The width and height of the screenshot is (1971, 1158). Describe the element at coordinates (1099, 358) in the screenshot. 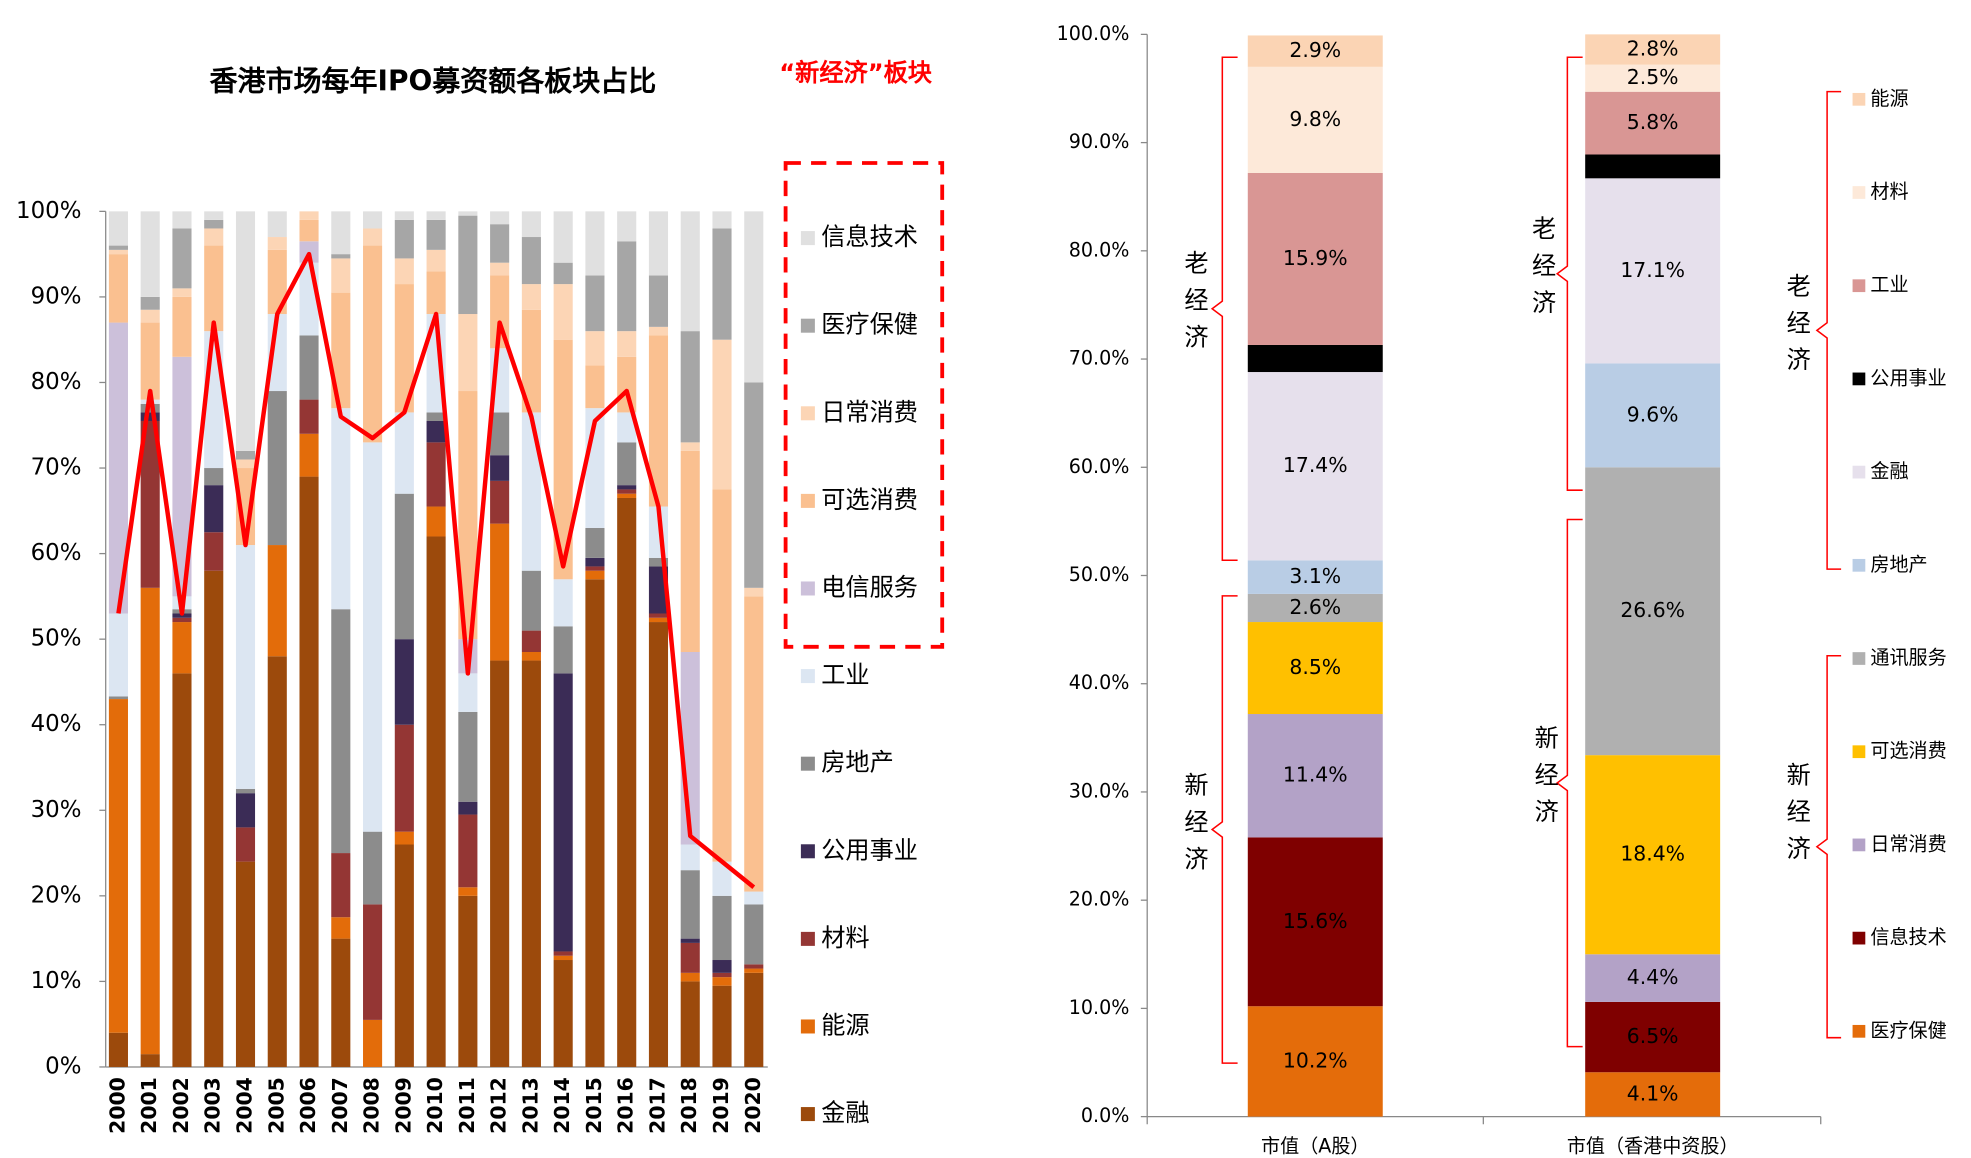

I see `y-tick-label: 70.0%` at that location.